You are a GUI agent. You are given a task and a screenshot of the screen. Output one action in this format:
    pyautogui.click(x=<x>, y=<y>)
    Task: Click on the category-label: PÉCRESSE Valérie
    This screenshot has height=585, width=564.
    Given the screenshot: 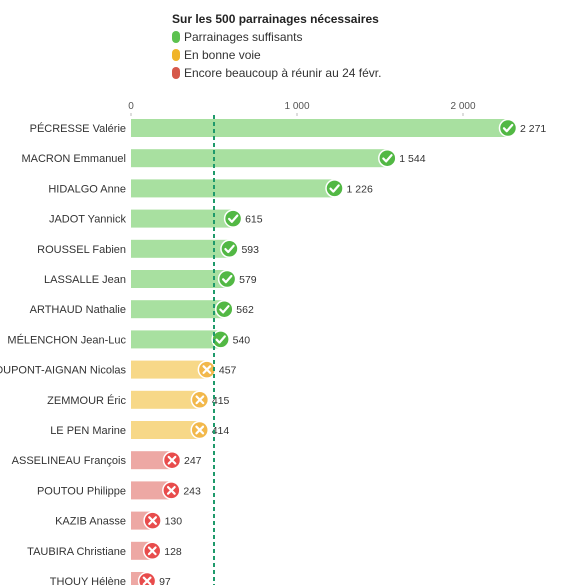 What is the action you would take?
    pyautogui.click(x=78, y=128)
    